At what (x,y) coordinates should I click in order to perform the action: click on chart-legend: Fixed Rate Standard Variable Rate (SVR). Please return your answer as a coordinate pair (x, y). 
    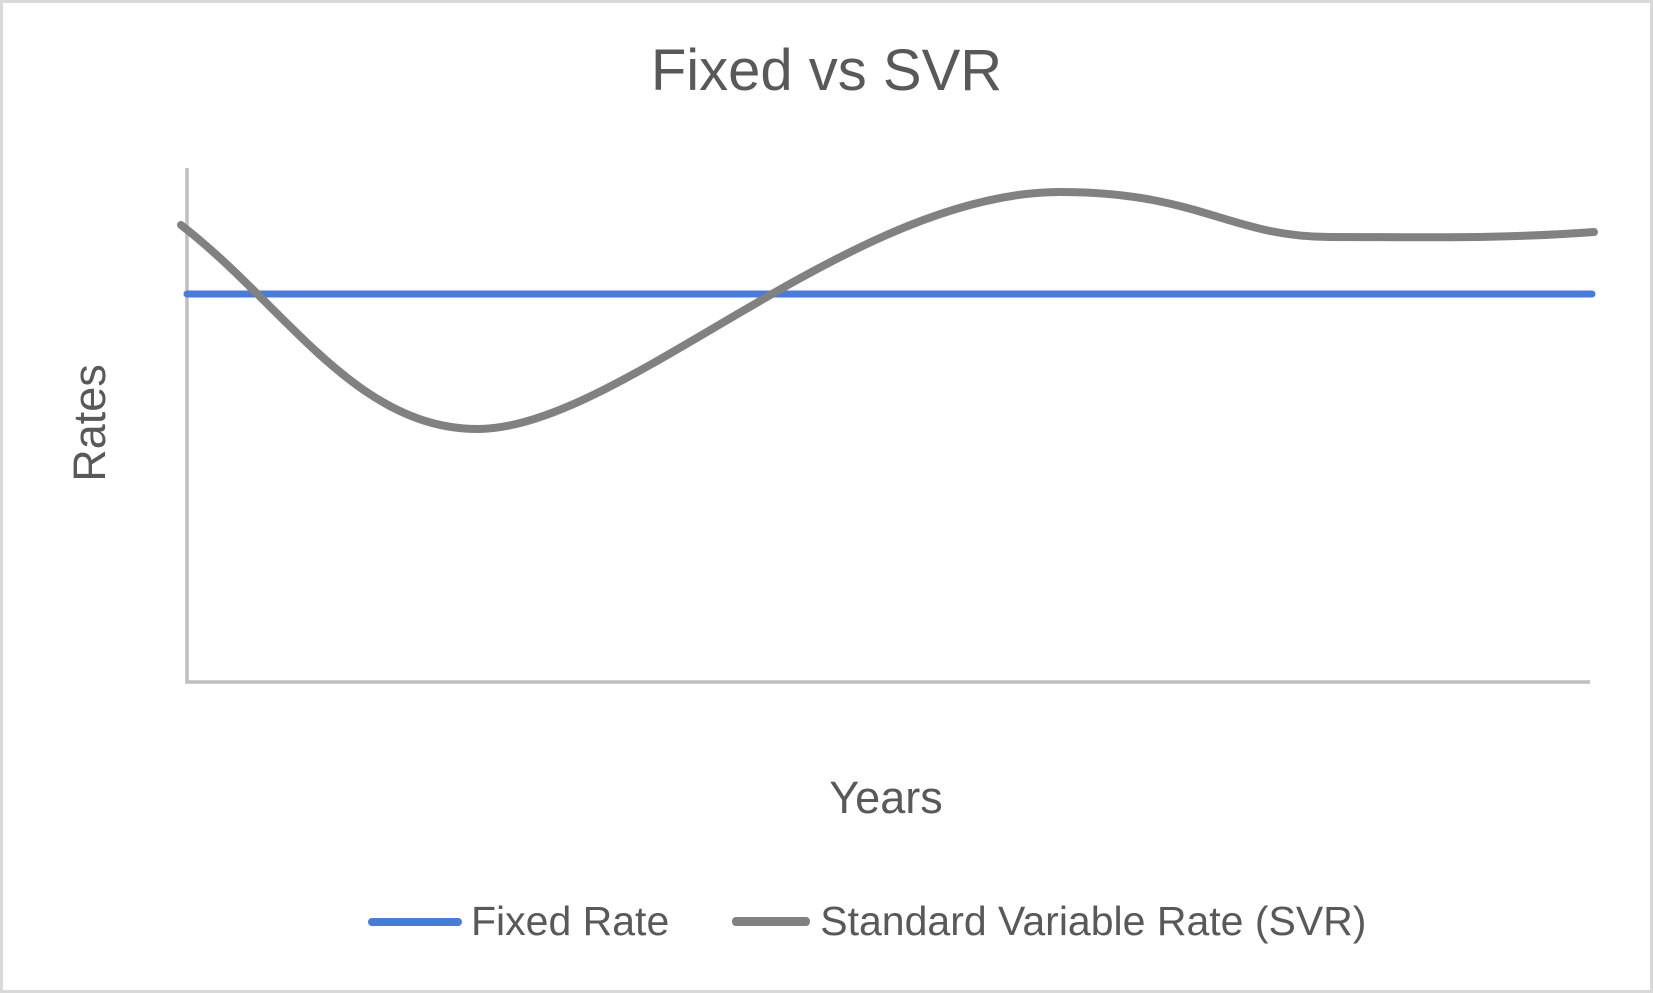
    Looking at the image, I should click on (867, 921).